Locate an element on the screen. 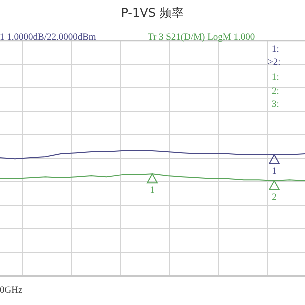 The height and width of the screenshot is (305, 305). text: 2: is located at coordinates (276, 92).